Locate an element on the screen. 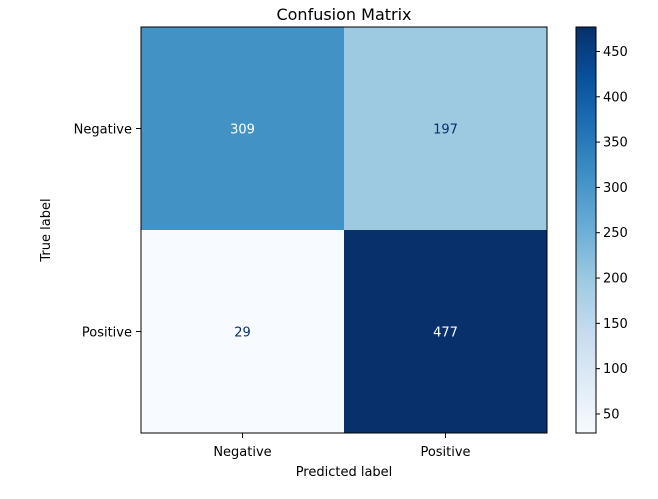 This screenshot has height=499, width=658. cell-value-label: 309 is located at coordinates (242, 130).